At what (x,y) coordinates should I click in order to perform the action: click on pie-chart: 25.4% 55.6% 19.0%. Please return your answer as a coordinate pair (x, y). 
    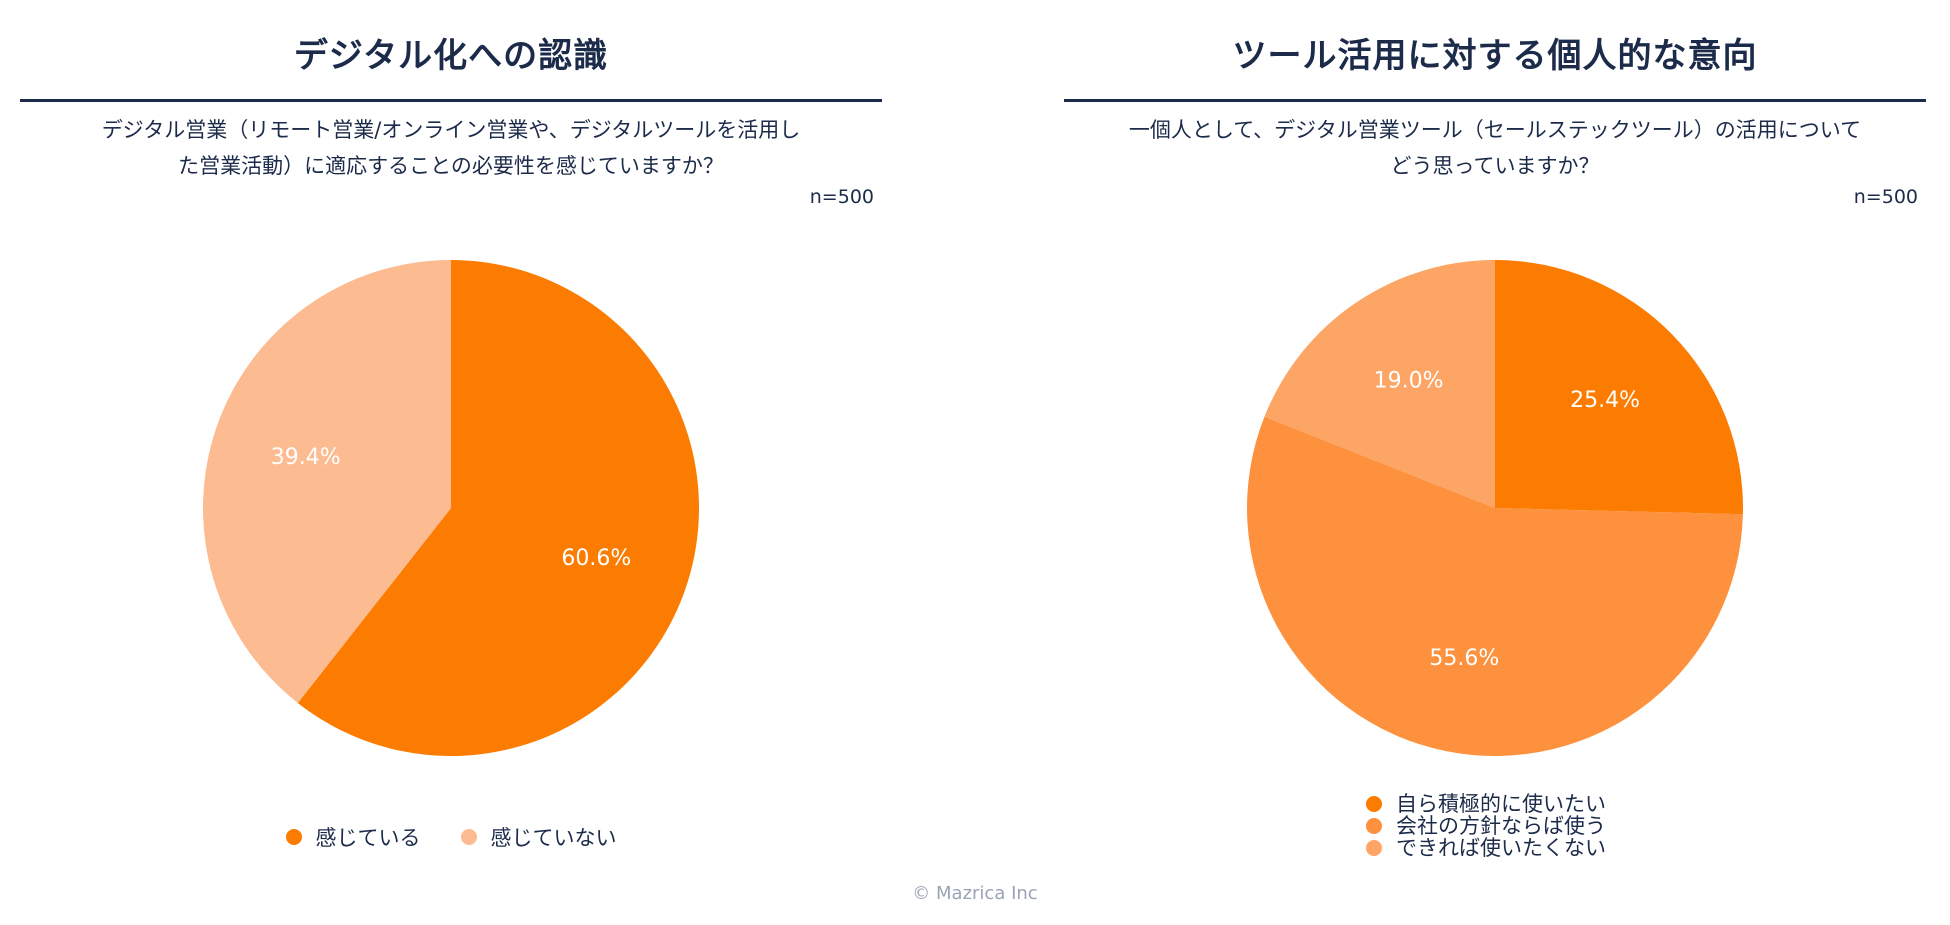
    Looking at the image, I should click on (1495, 508).